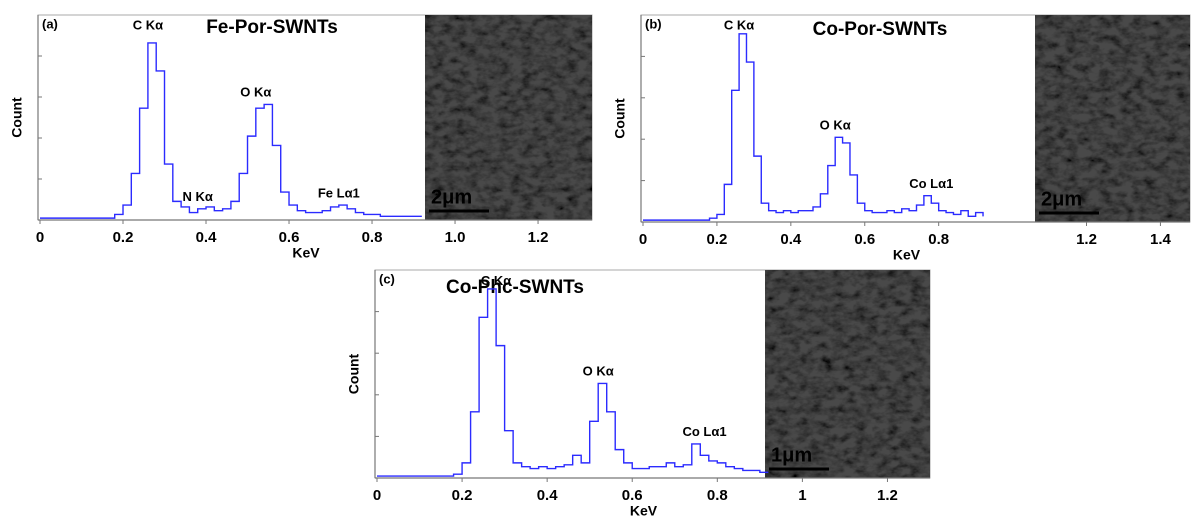 The image size is (1192, 521). What do you see at coordinates (50, 23) in the screenshot?
I see `panel-label: (a)` at bounding box center [50, 23].